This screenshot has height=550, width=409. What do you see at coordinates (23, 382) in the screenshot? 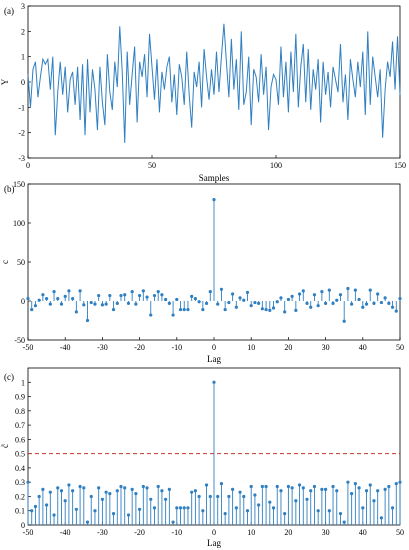
I see `panel-c-ytick-label: 1` at bounding box center [23, 382].